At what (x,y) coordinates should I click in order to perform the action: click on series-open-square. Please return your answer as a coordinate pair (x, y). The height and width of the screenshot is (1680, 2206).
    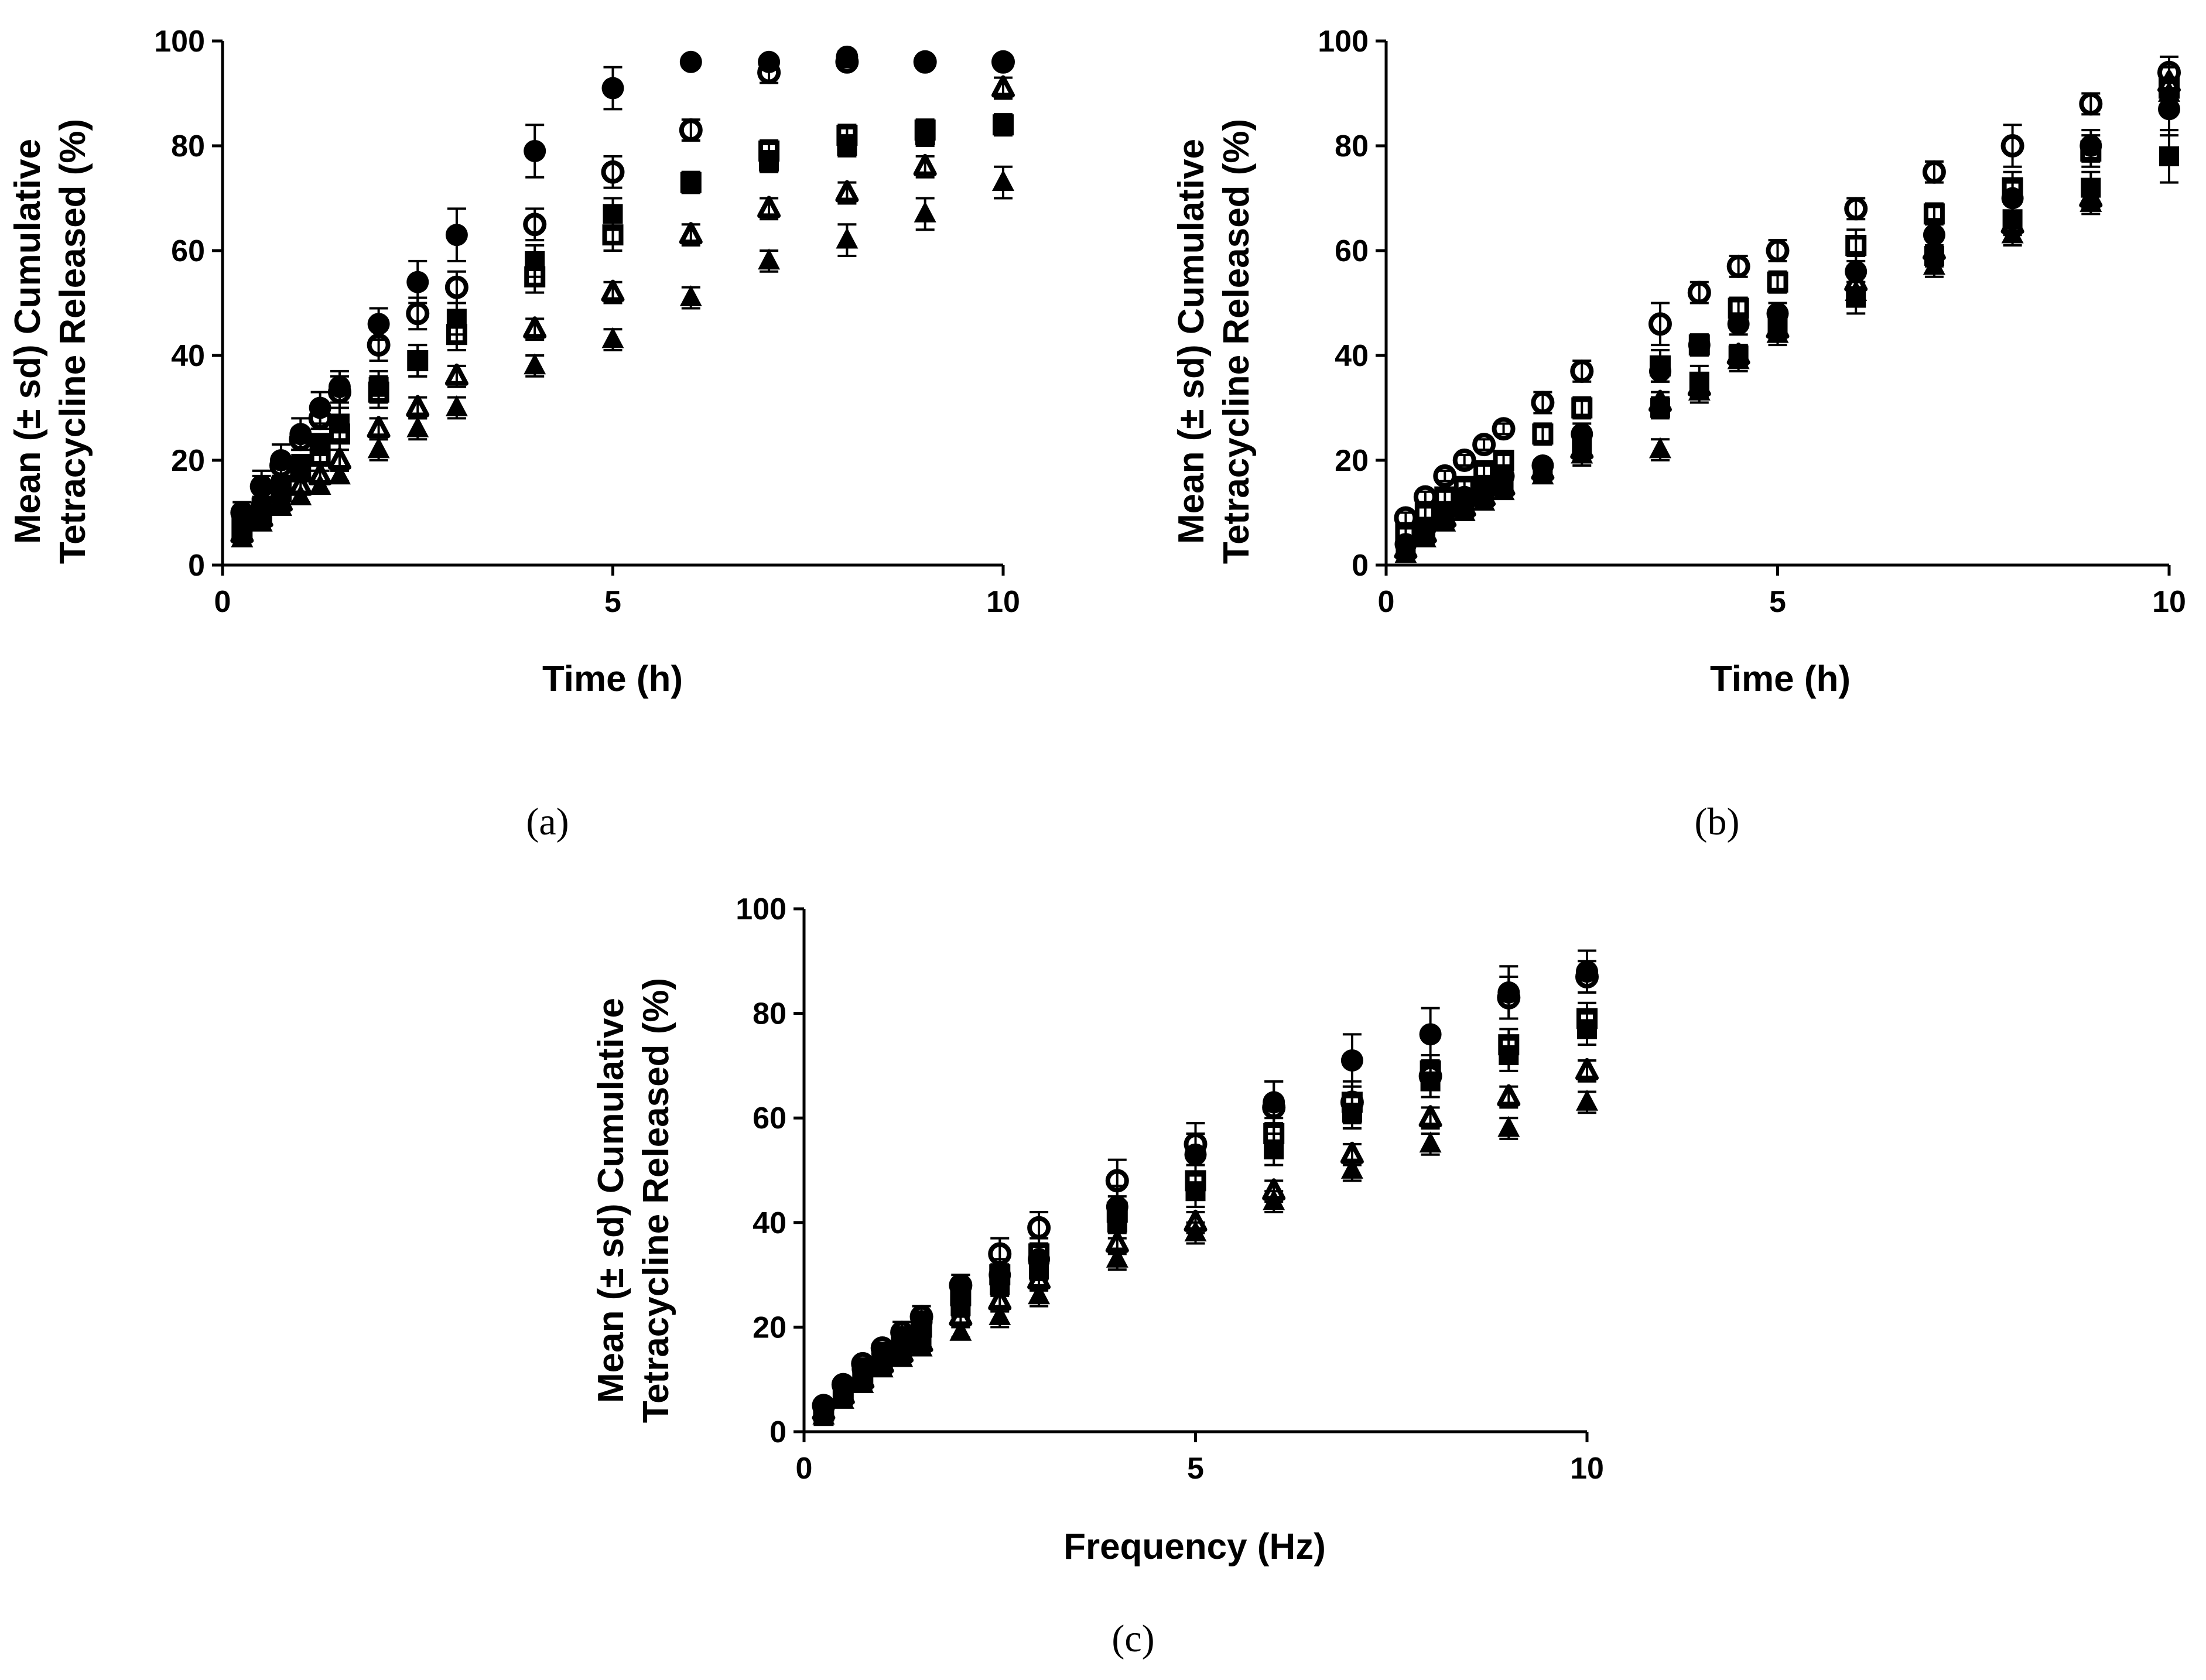
    Looking at the image, I should click on (1205, 1211).